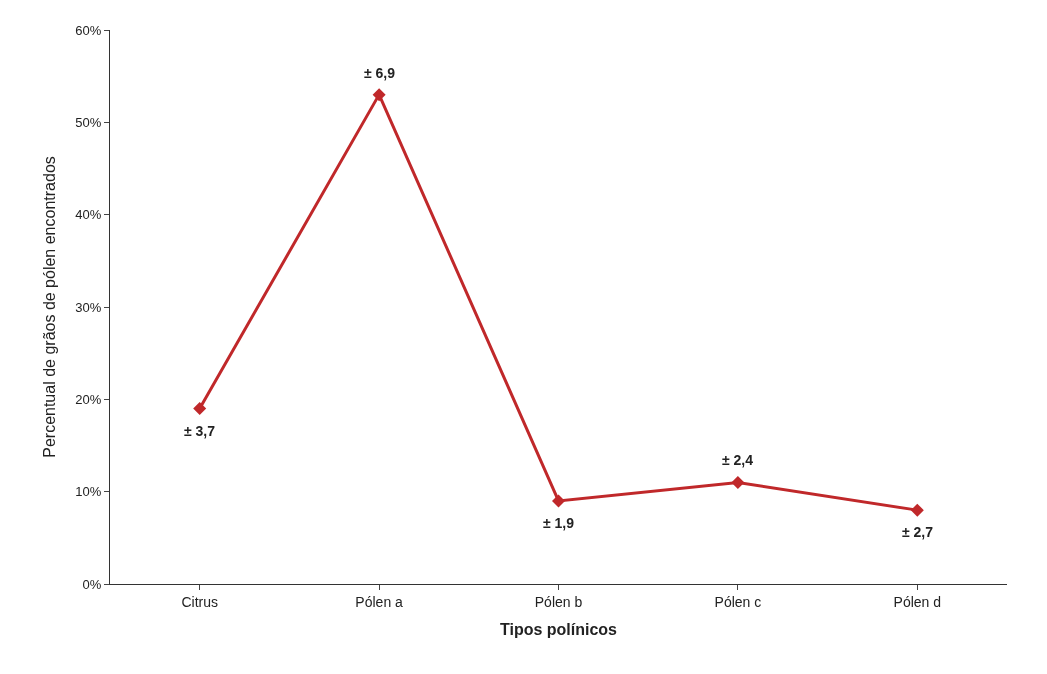 This screenshot has width=1047, height=674. I want to click on y-tick-label: 40%, so click(88, 215).